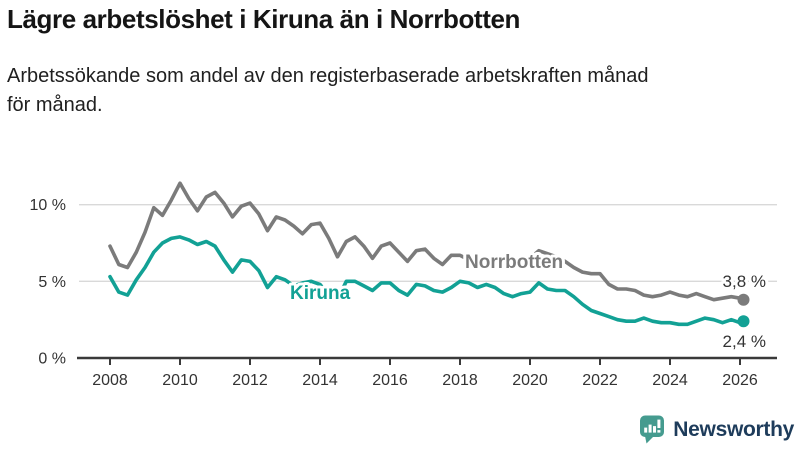 This screenshot has width=800, height=450. What do you see at coordinates (52, 282) in the screenshot?
I see `y-tick-label: 5 %` at bounding box center [52, 282].